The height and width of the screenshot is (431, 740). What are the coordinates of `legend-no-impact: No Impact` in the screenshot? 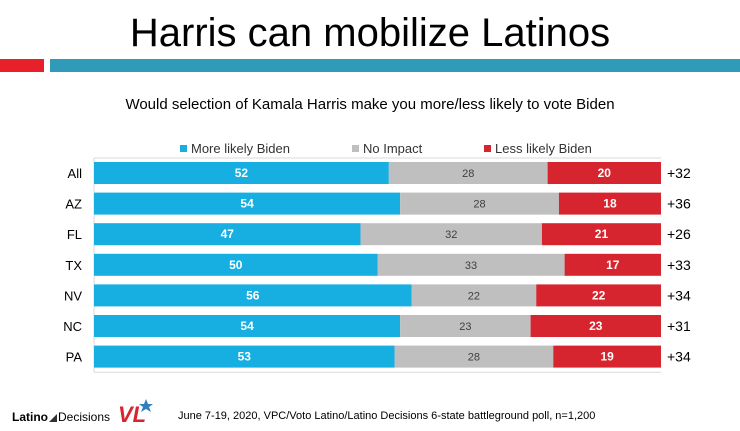 It's located at (387, 149).